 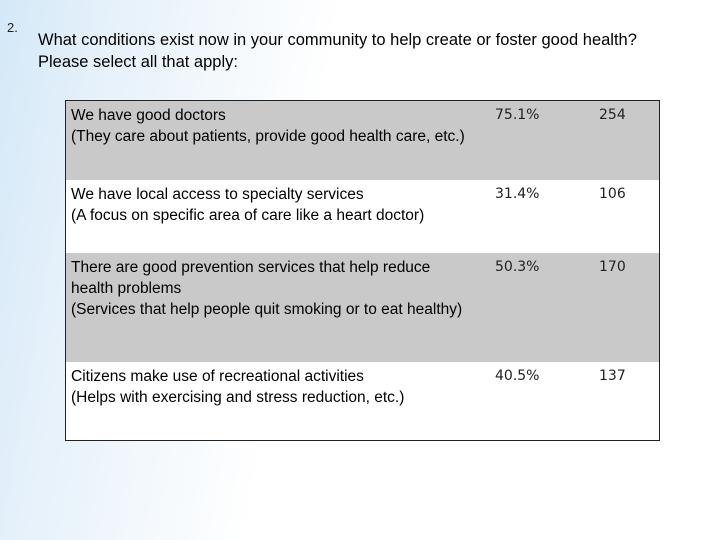 I want to click on response-count: 137, so click(x=612, y=376).